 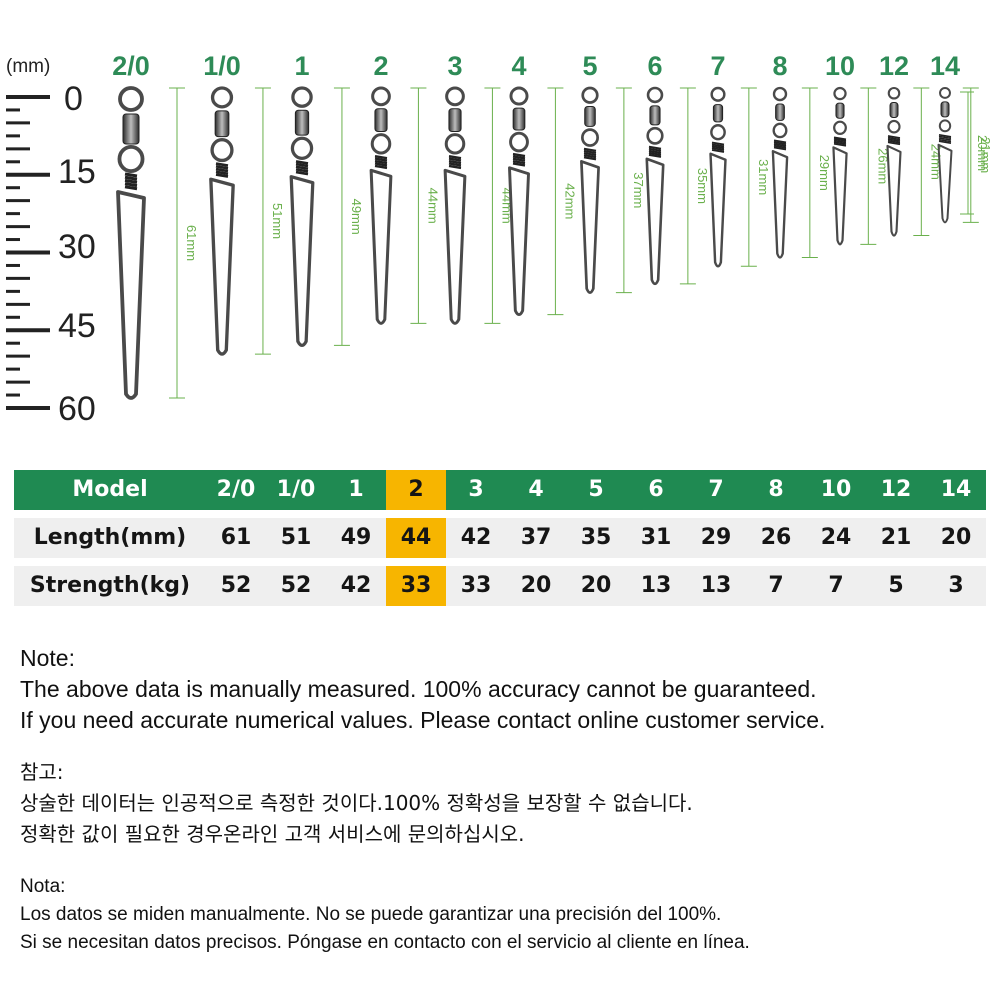 What do you see at coordinates (630, 190) in the screenshot?
I see `dimension-bracket: 37mm` at bounding box center [630, 190].